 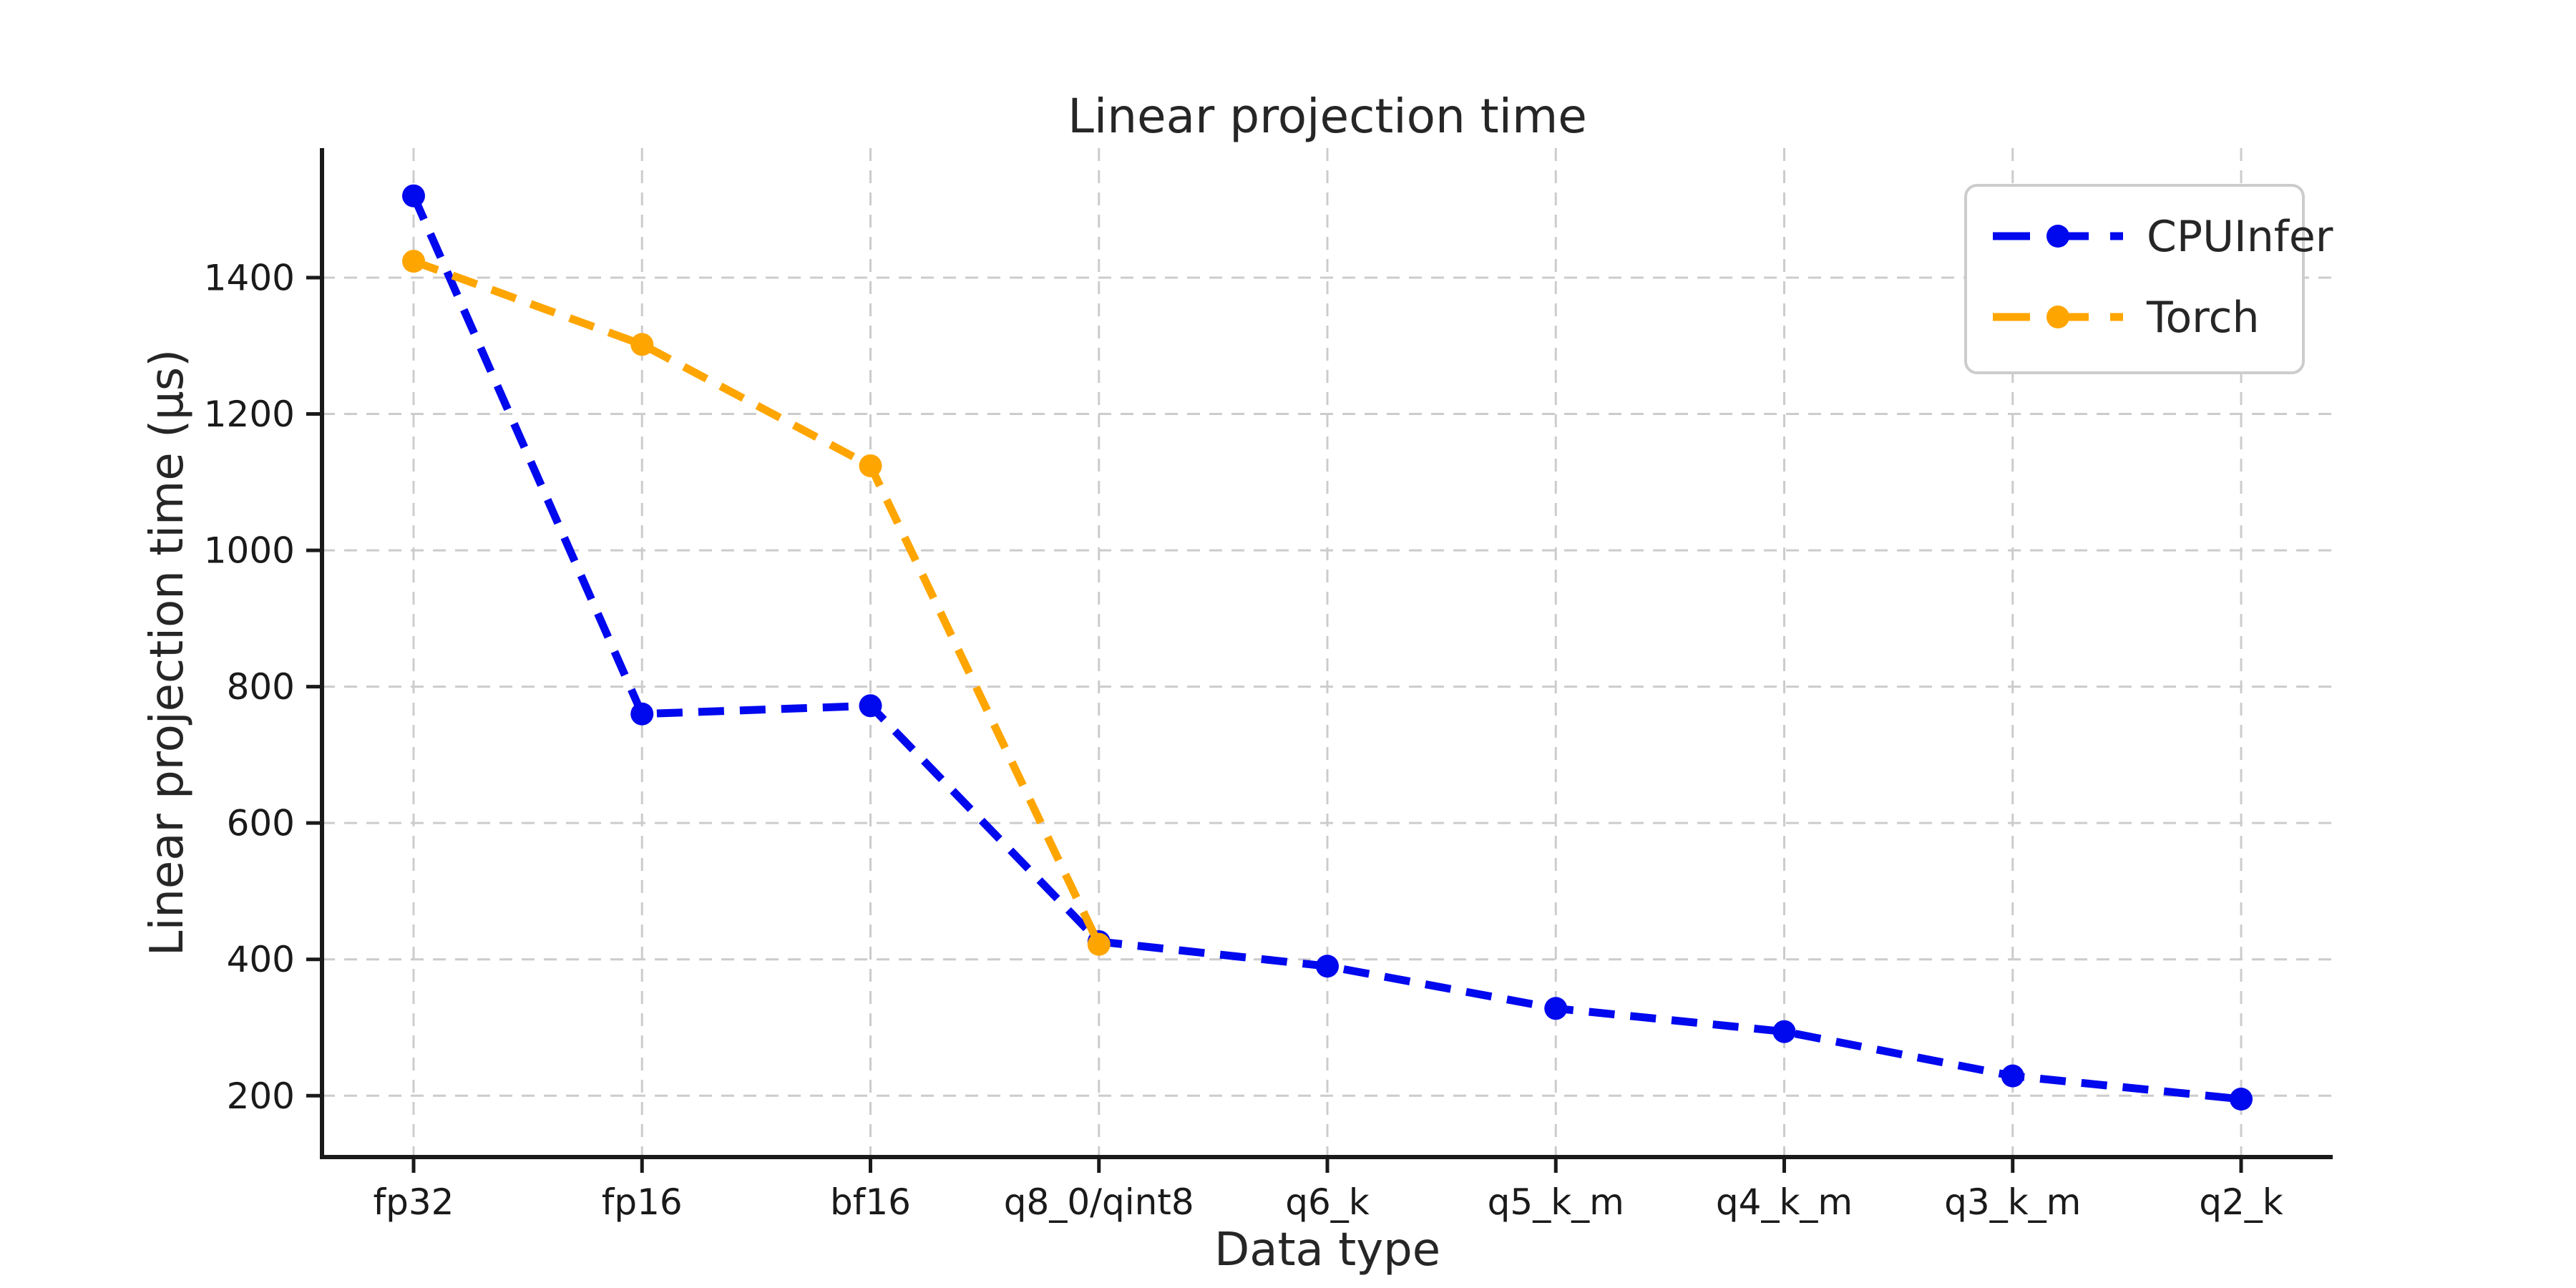 I want to click on legend-item-label: CPUInfer, so click(x=2240, y=237).